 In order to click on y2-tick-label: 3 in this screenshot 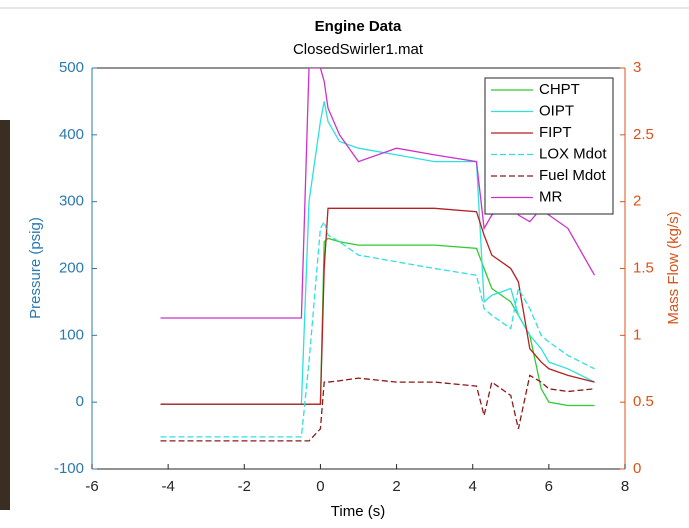, I will do `click(637, 67)`.